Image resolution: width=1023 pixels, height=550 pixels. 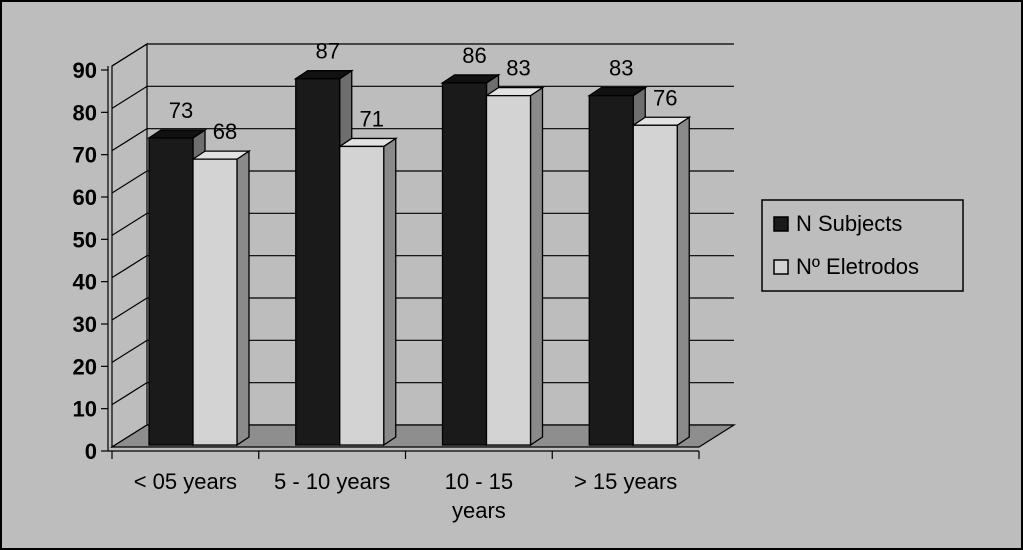 What do you see at coordinates (423, 436) in the screenshot?
I see `chart-floor` at bounding box center [423, 436].